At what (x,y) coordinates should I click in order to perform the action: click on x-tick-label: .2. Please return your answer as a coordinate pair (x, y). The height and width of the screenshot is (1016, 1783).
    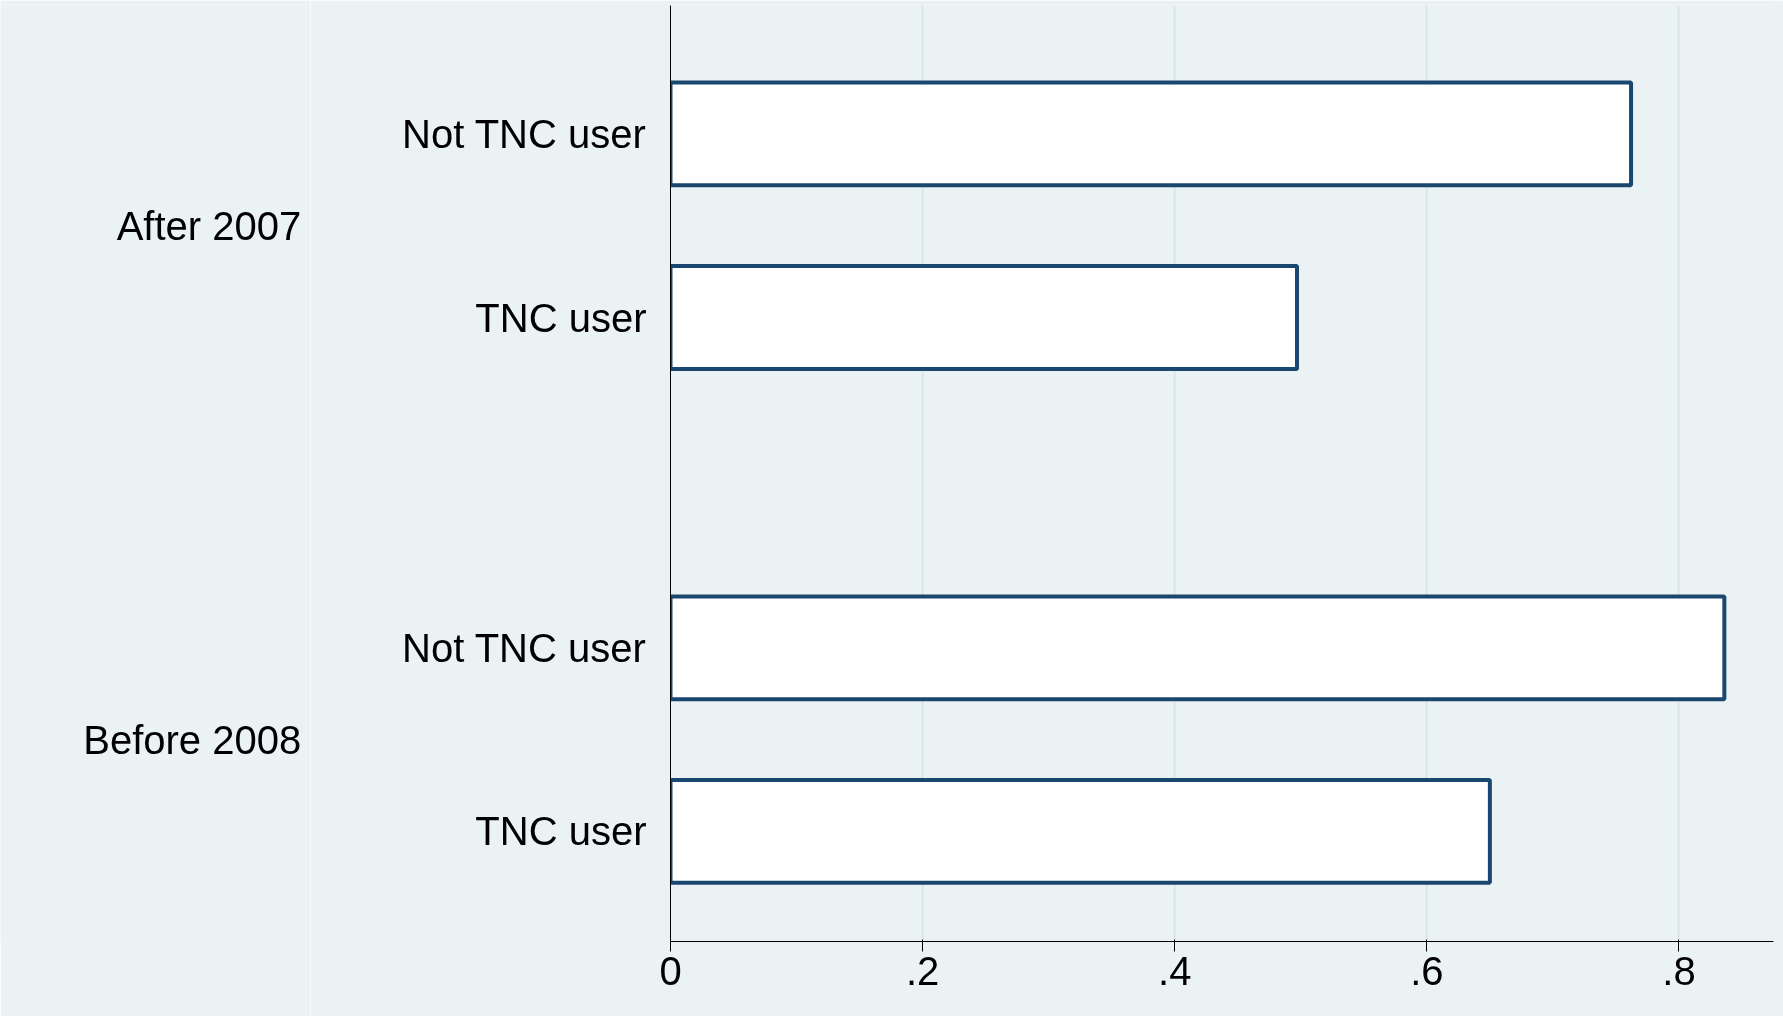
    Looking at the image, I should click on (922, 970).